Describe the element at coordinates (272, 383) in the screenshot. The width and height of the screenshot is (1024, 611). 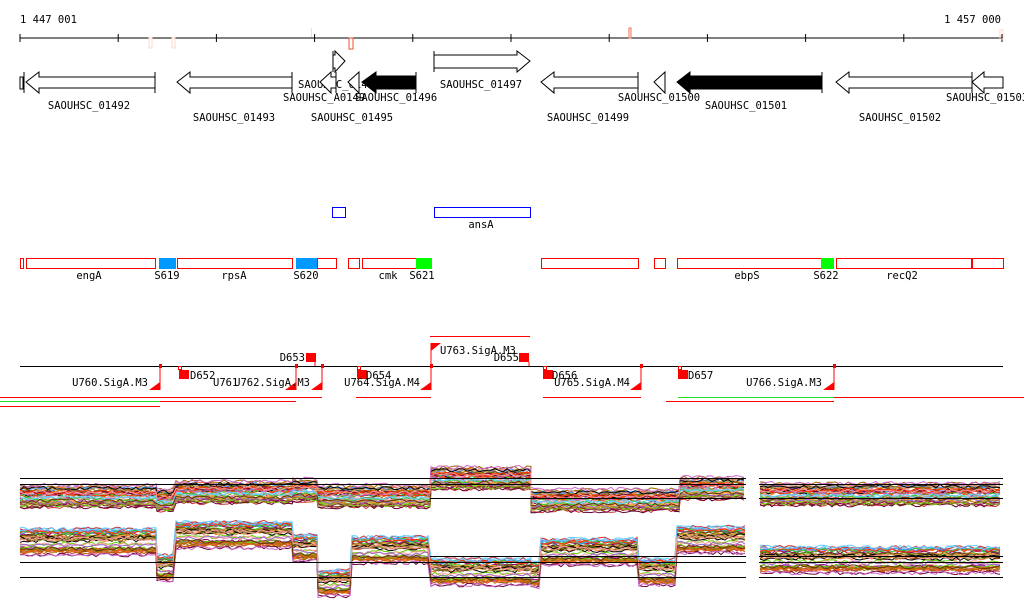
I see `tss-label: U762.SigA.M3` at that location.